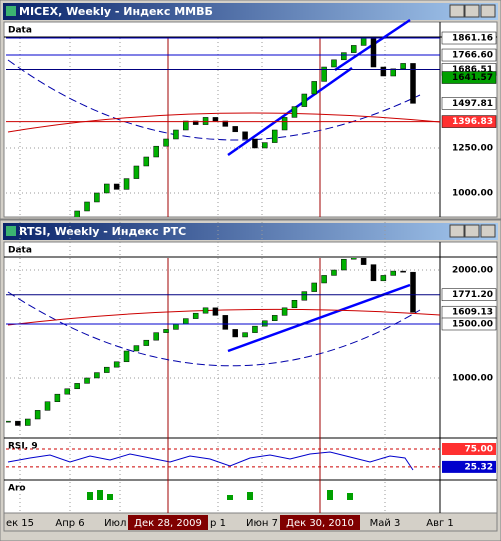  I want to click on price-label: 1766.60, so click(472, 56).